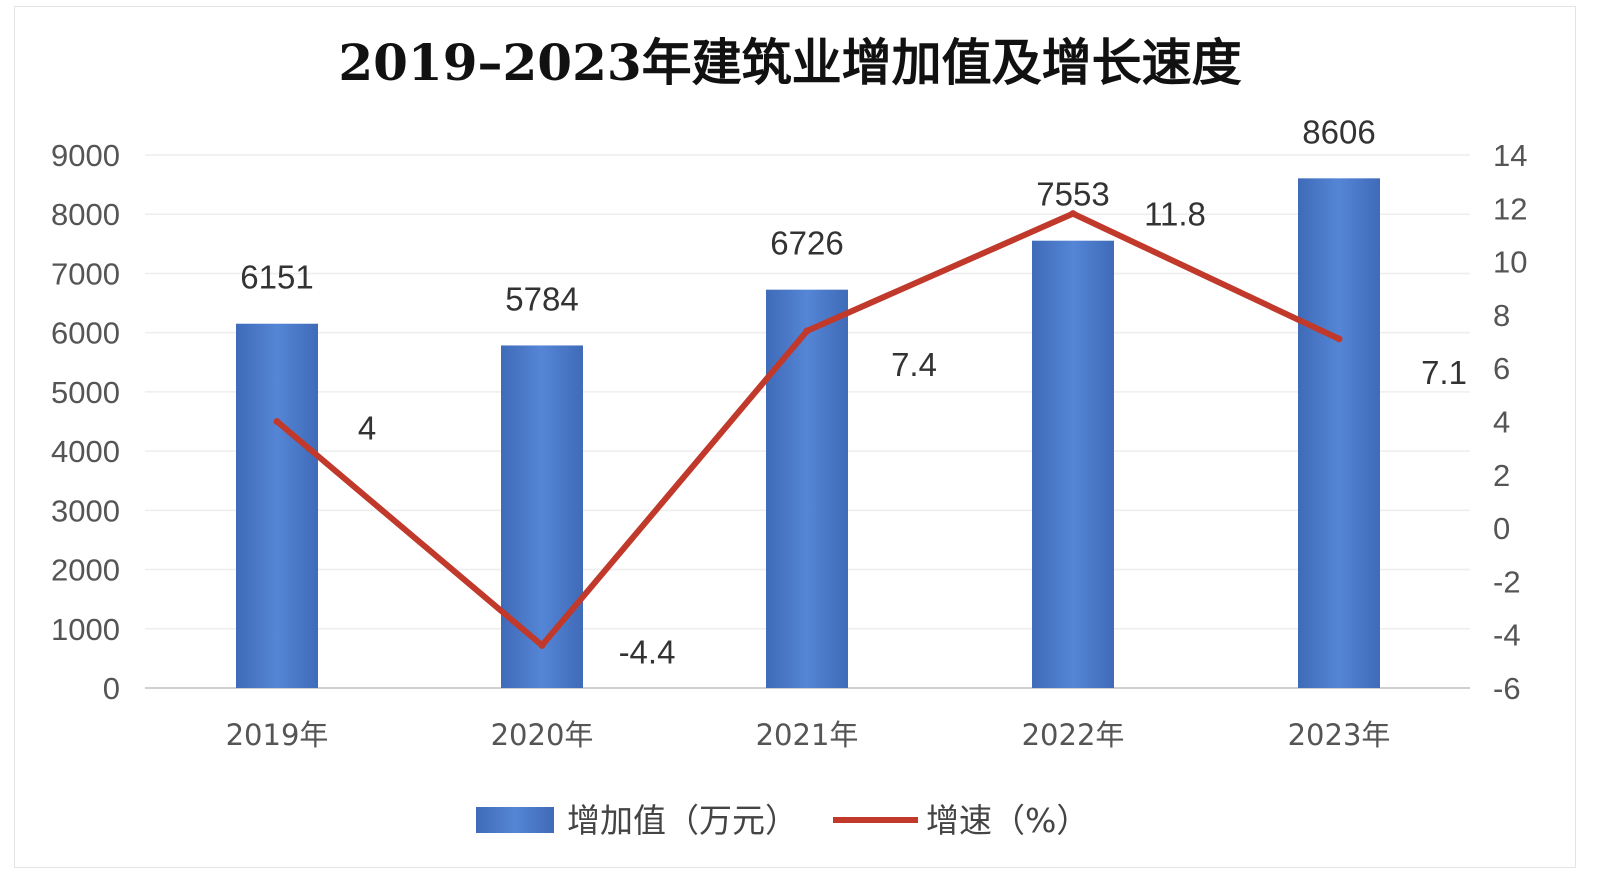 The image size is (1607, 892). What do you see at coordinates (1073, 735) in the screenshot?
I see `category-label: 2022年` at bounding box center [1073, 735].